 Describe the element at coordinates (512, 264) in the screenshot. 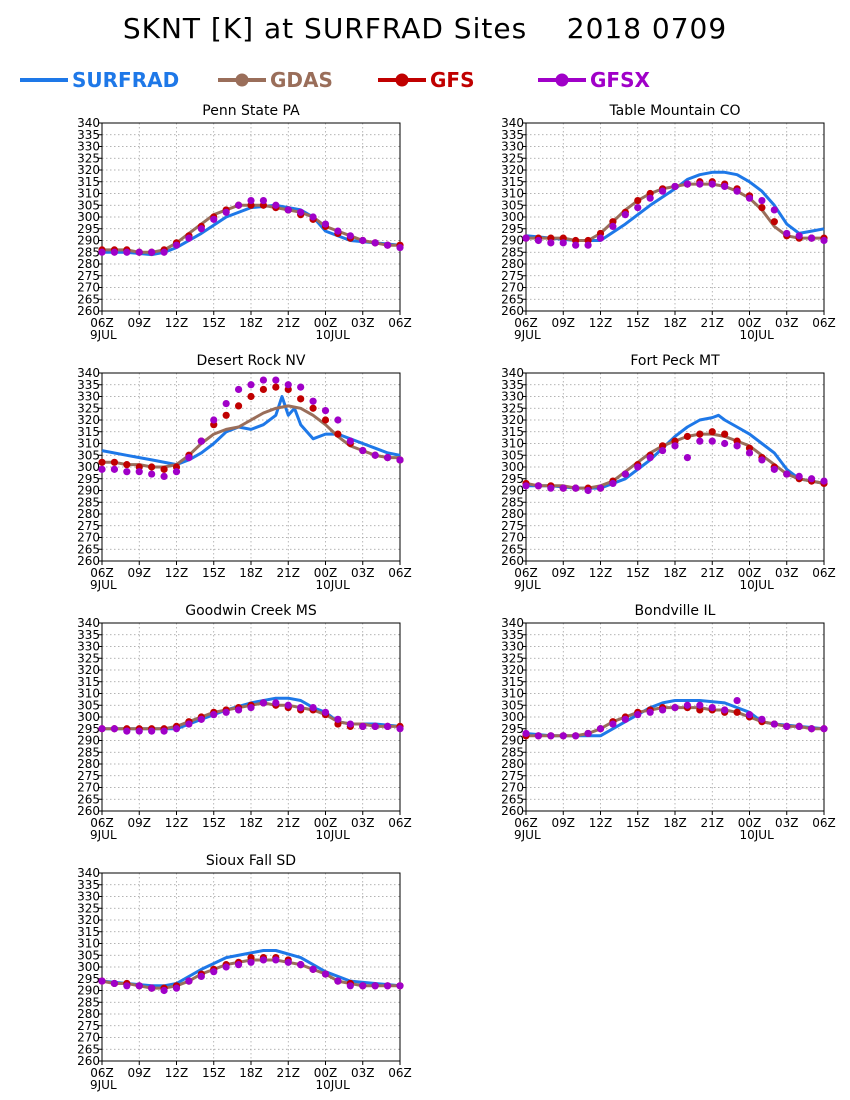

I see `y-tick-label: 280` at that location.